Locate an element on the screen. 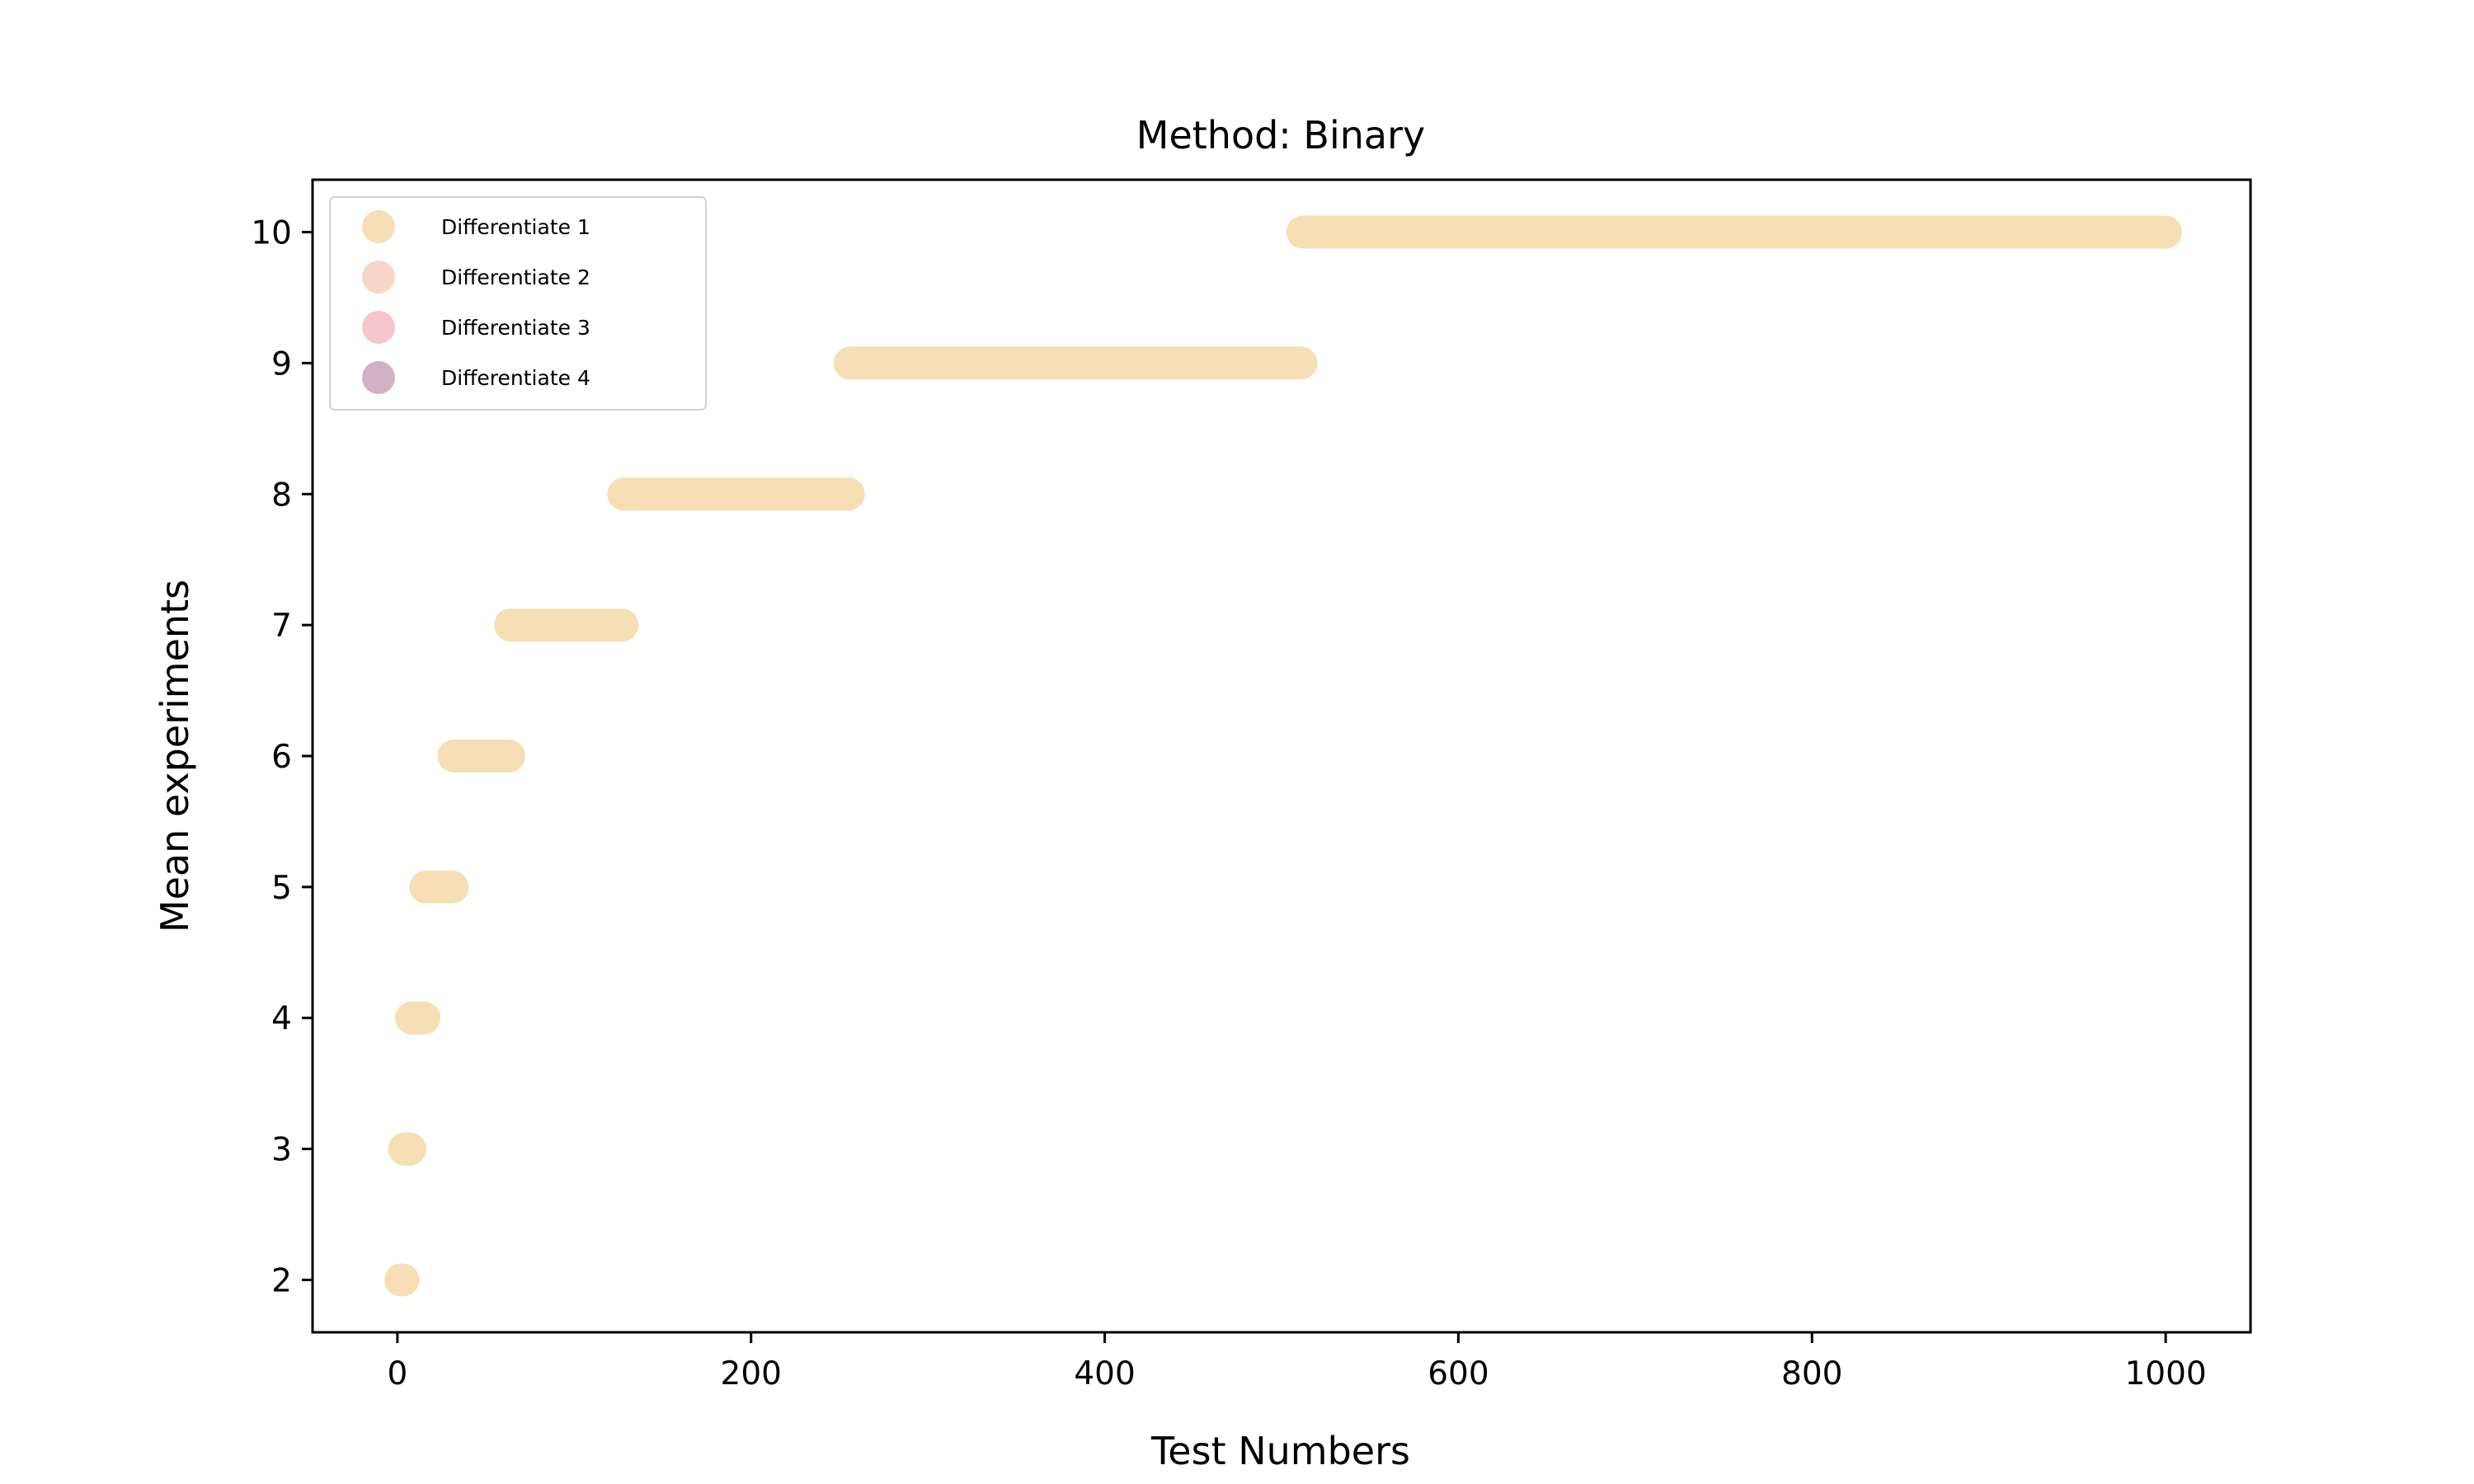 This screenshot has height=1484, width=2474. series-1-points-y9 is located at coordinates (1075, 363).